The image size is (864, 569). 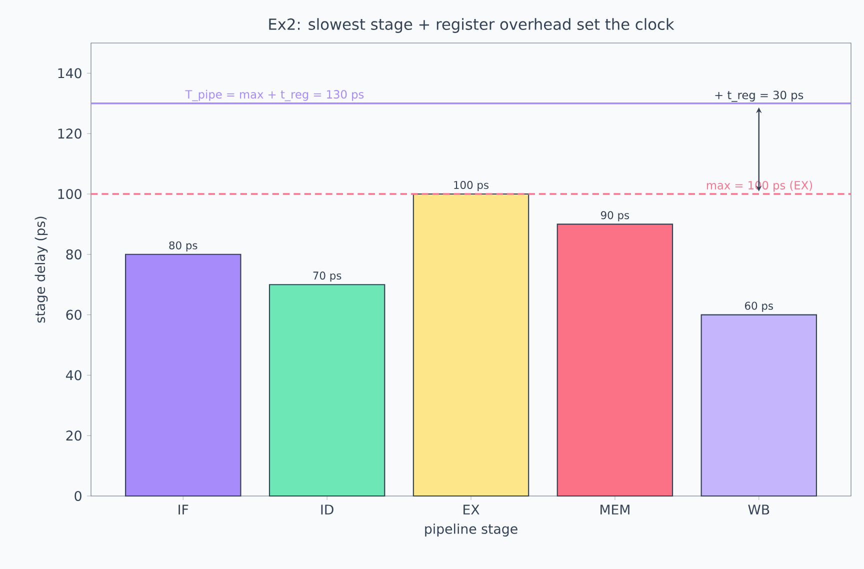 What do you see at coordinates (759, 96) in the screenshot?
I see `annotation: + t_reg = 30 ps` at bounding box center [759, 96].